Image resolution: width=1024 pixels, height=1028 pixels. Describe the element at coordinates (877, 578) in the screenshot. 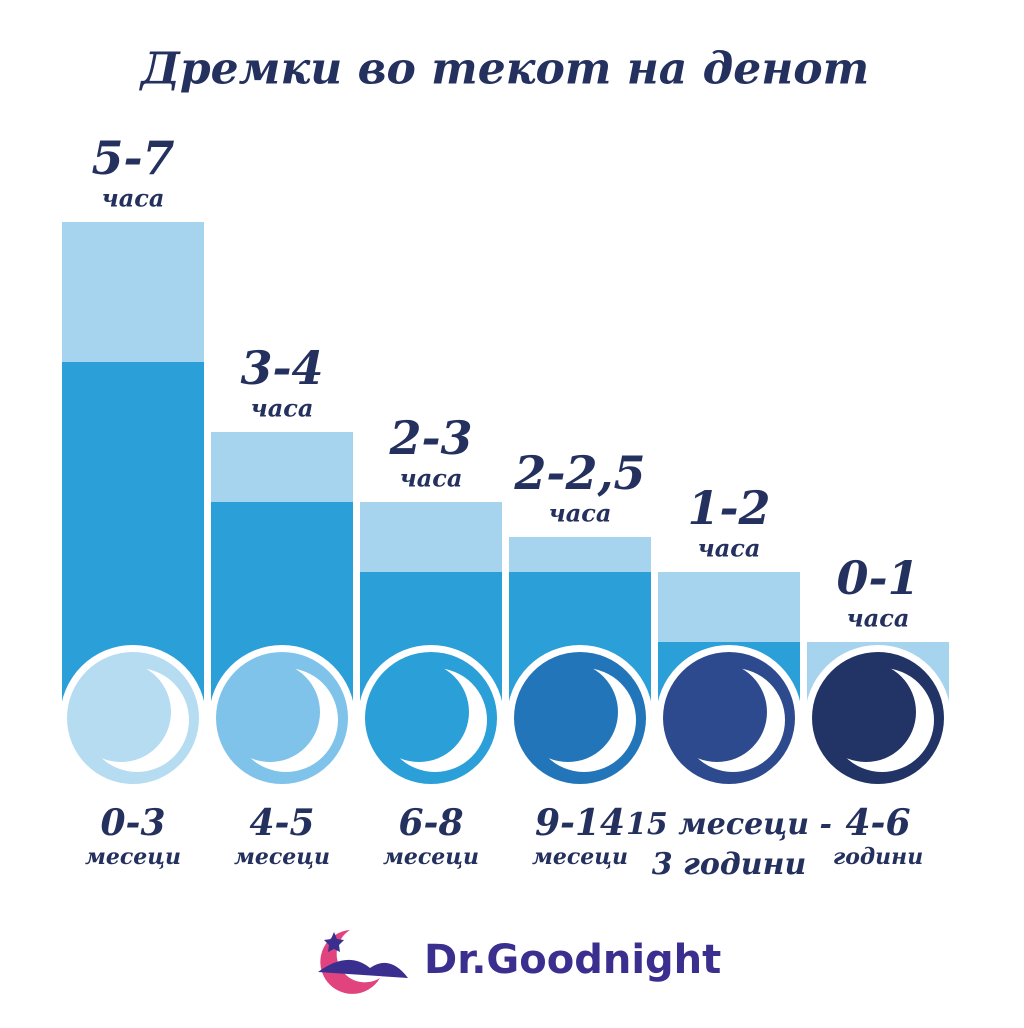

I see `value-label: 0-1` at that location.